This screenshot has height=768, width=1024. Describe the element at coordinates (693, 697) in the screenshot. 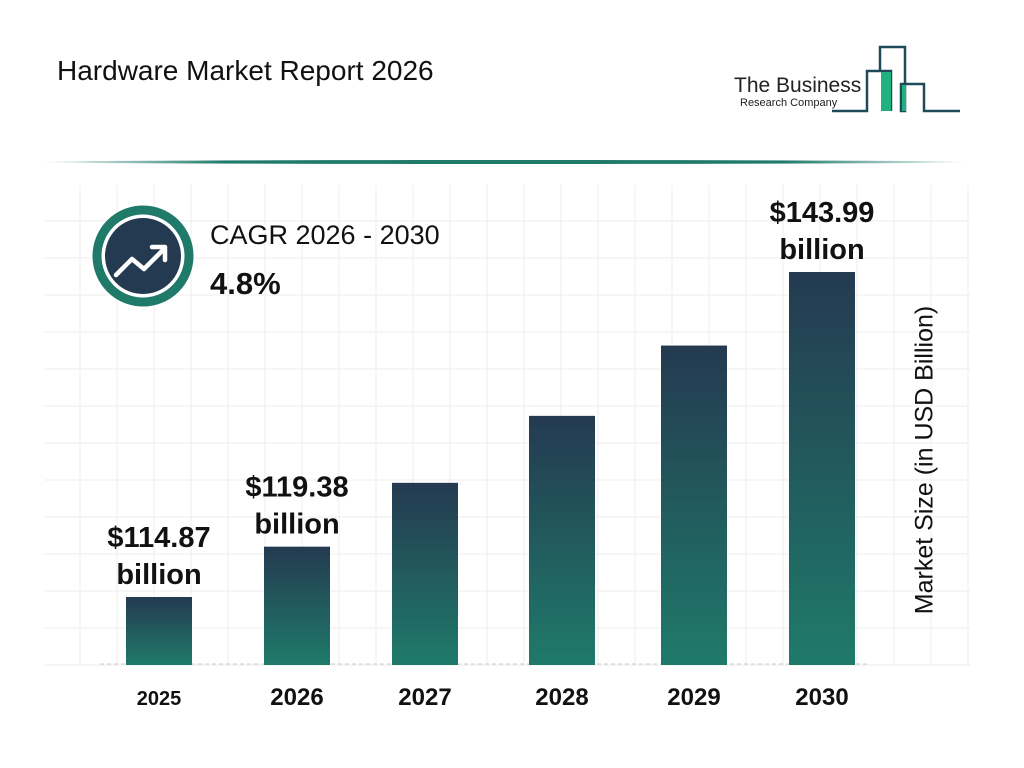

I see `x-tick-label: 2029` at that location.